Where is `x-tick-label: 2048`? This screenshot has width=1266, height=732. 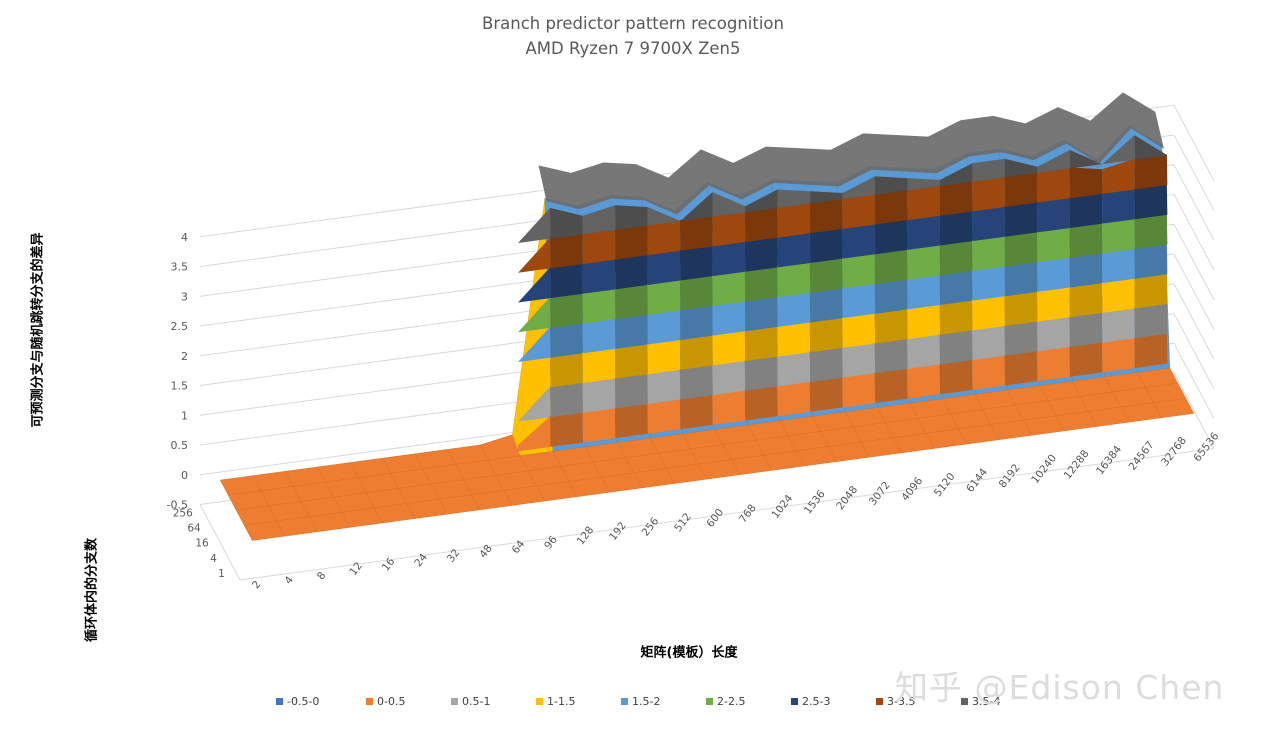
x-tick-label: 2048 is located at coordinates (847, 498).